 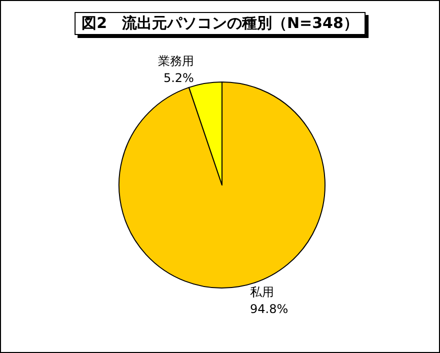 What do you see at coordinates (220, 23) in the screenshot?
I see `chart-title: 図2 流出元パソコンの種別（N=348）` at bounding box center [220, 23].